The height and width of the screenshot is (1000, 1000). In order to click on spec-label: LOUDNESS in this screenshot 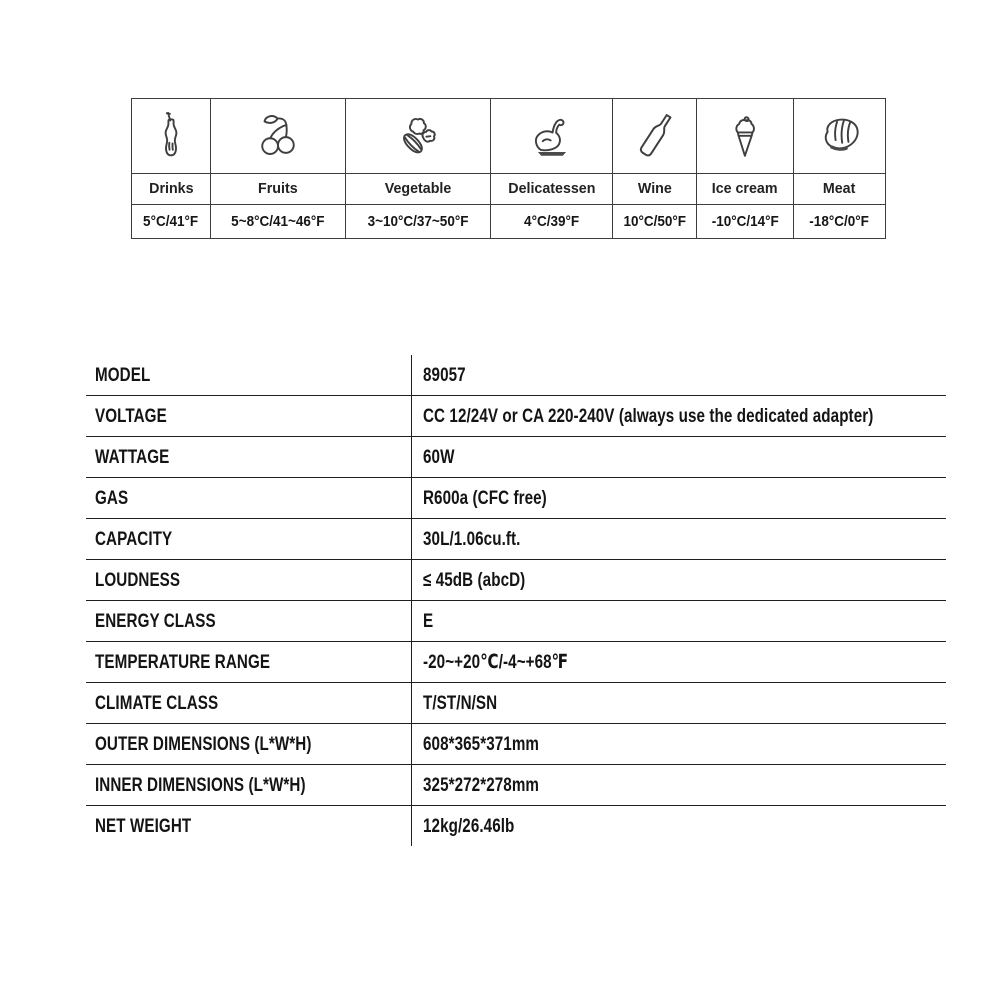, I will do `click(138, 579)`.